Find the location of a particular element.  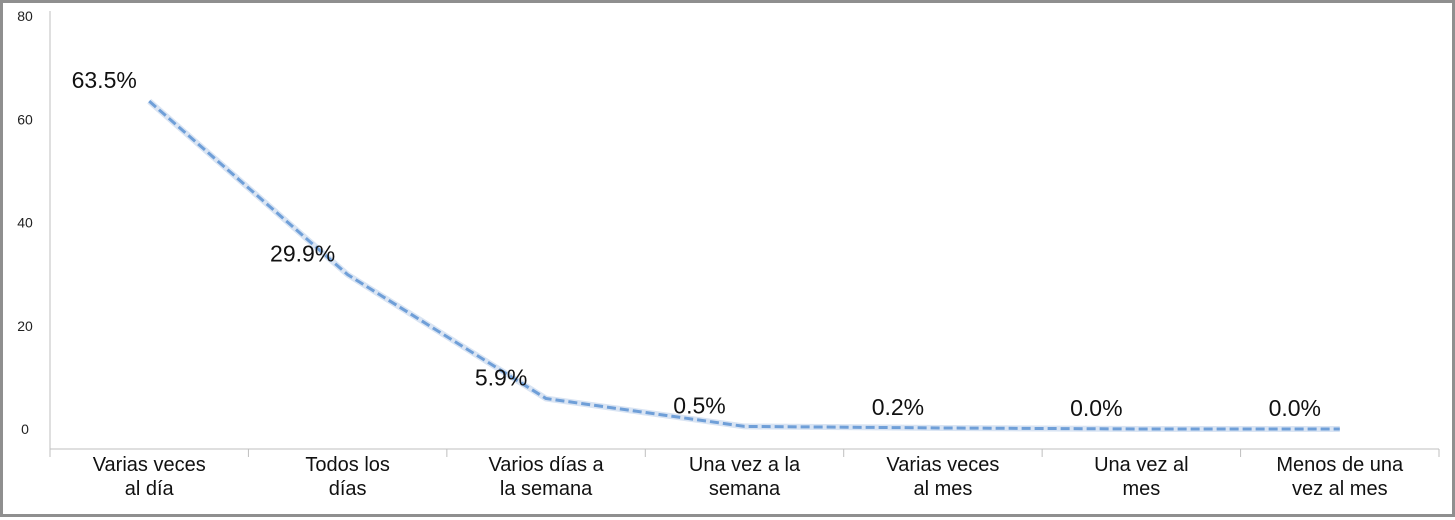

y-tick-label: 0 is located at coordinates (25, 429).